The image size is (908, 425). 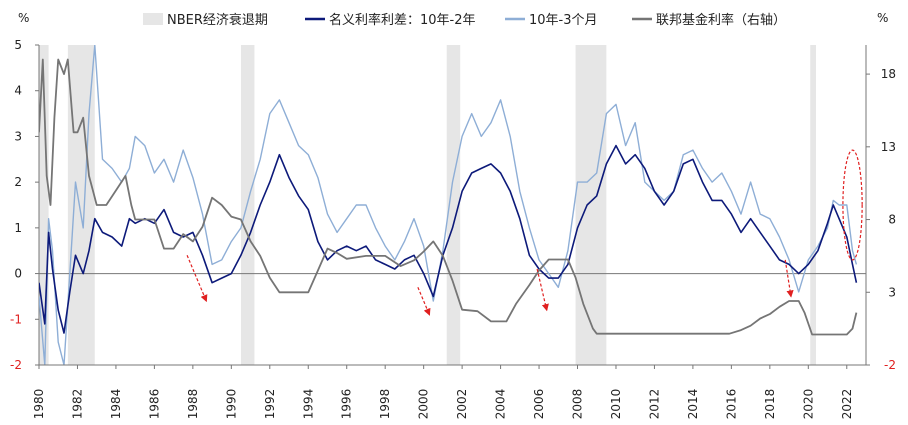 I want to click on left-tick-label: 2, so click(x=18, y=182).